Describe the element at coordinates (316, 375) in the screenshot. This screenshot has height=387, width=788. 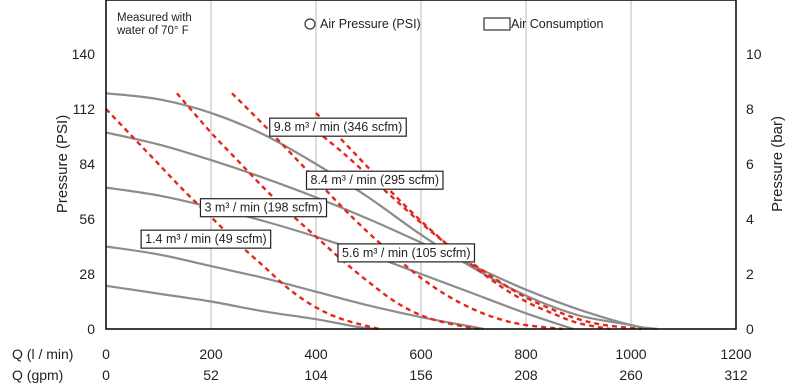
I see `x-secondary-tick-label: 104` at that location.